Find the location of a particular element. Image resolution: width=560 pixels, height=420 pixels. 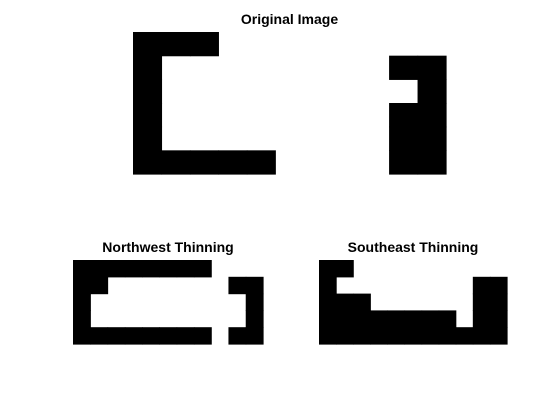

northwest-thinning-title: Northwest Thinning is located at coordinates (168, 247).